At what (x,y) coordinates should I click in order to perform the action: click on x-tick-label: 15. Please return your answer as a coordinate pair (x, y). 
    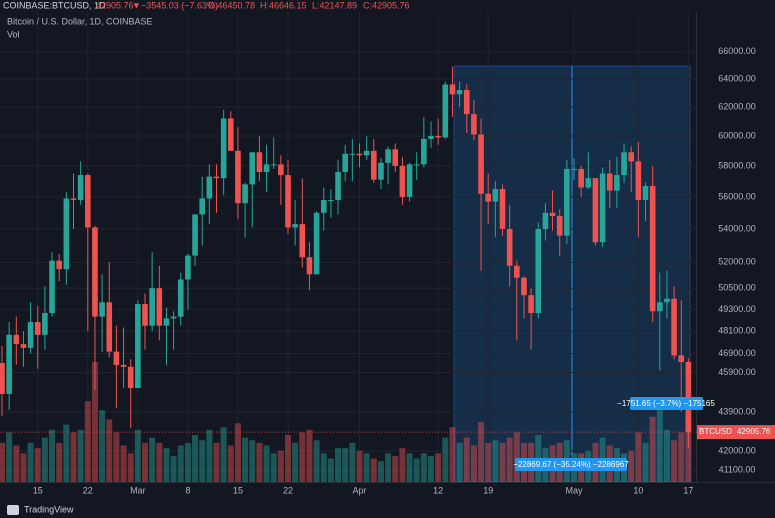
    Looking at the image, I should click on (38, 490).